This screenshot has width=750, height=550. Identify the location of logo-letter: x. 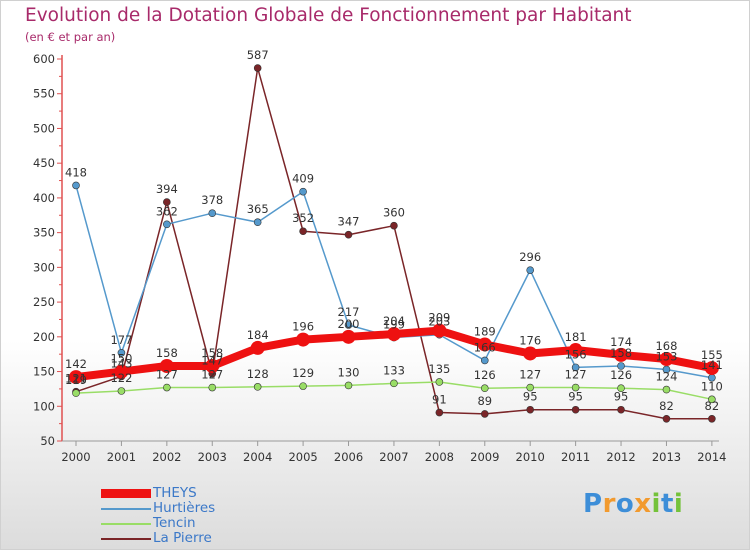
(643, 504).